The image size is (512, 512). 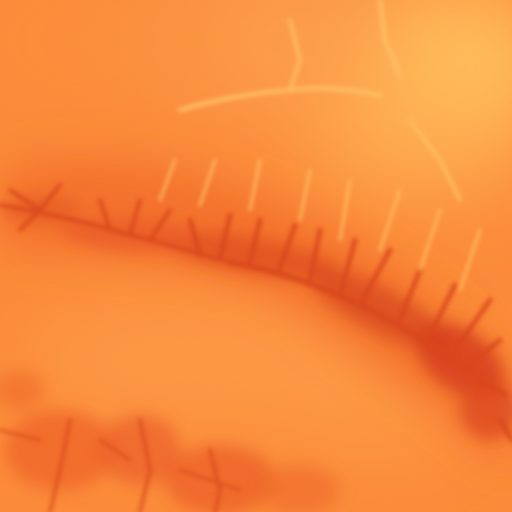 I want to click on southern-channels, so click(x=121, y=465).